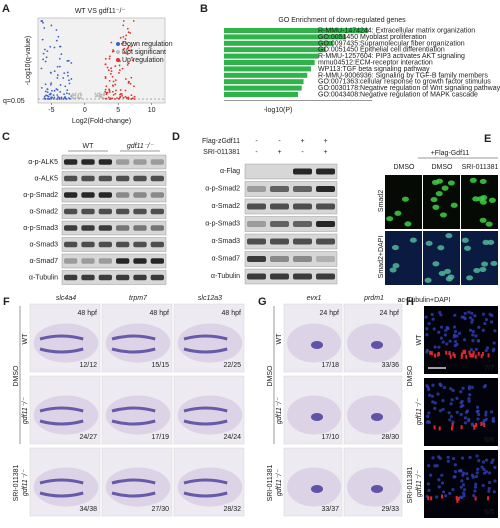 This screenshot has height=528, width=500. I want to click on blot-label: α-p-Smad3, so click(40, 228).